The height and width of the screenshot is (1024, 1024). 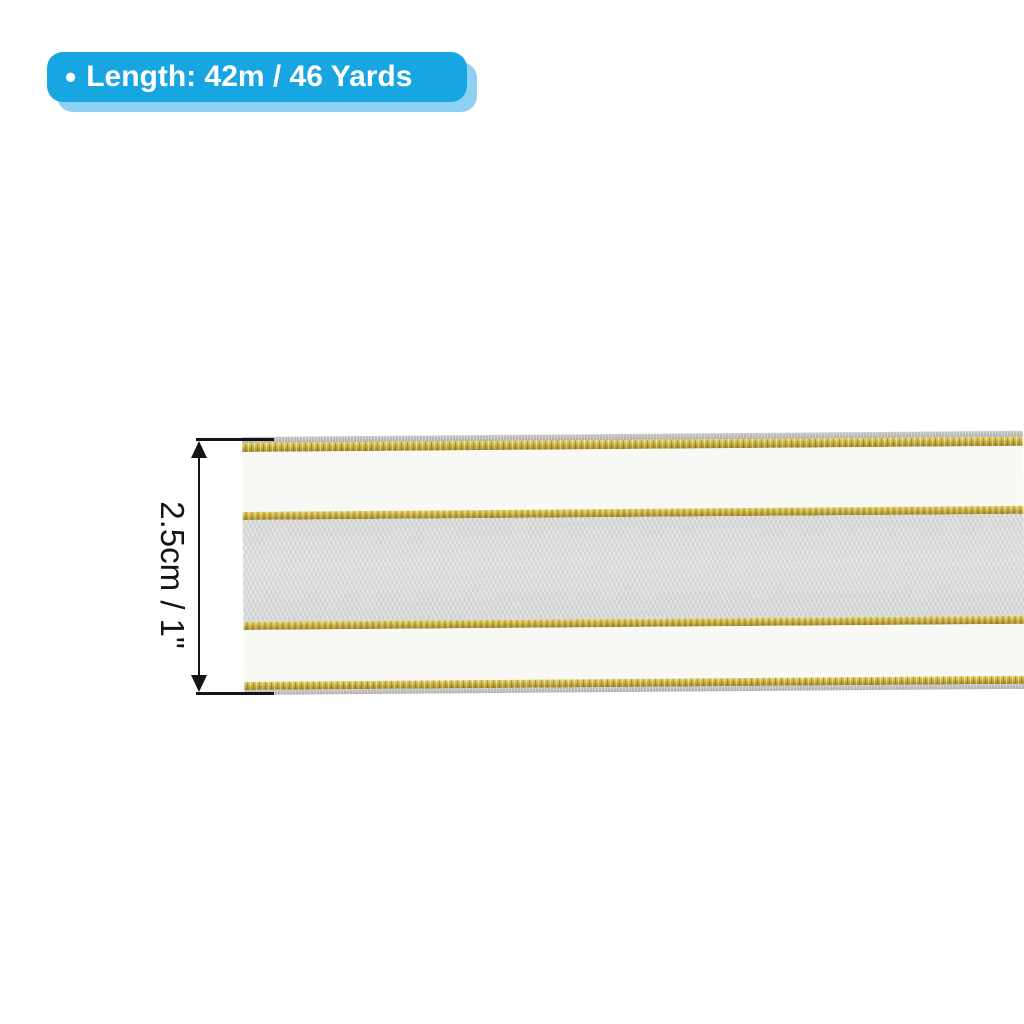 I want to click on length-badge: • Length: 42m / 46 Yards, so click(x=257, y=77).